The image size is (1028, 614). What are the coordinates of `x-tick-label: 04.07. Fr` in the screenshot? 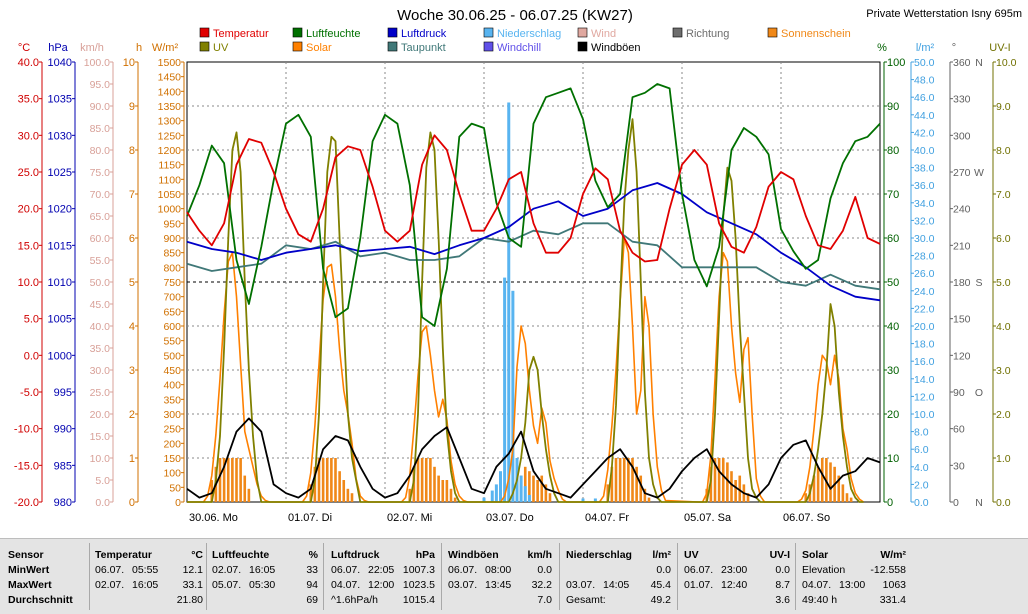 It's located at (607, 518).